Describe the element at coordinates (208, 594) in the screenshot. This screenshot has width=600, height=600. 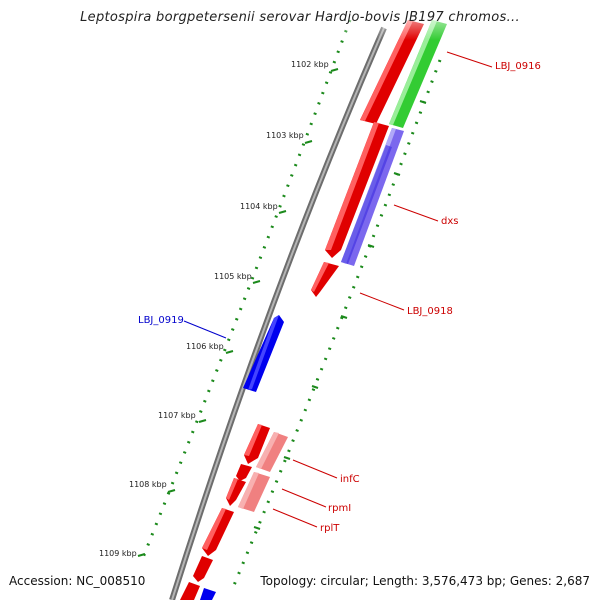
I see `gene-reverse-bottom-feature` at that location.